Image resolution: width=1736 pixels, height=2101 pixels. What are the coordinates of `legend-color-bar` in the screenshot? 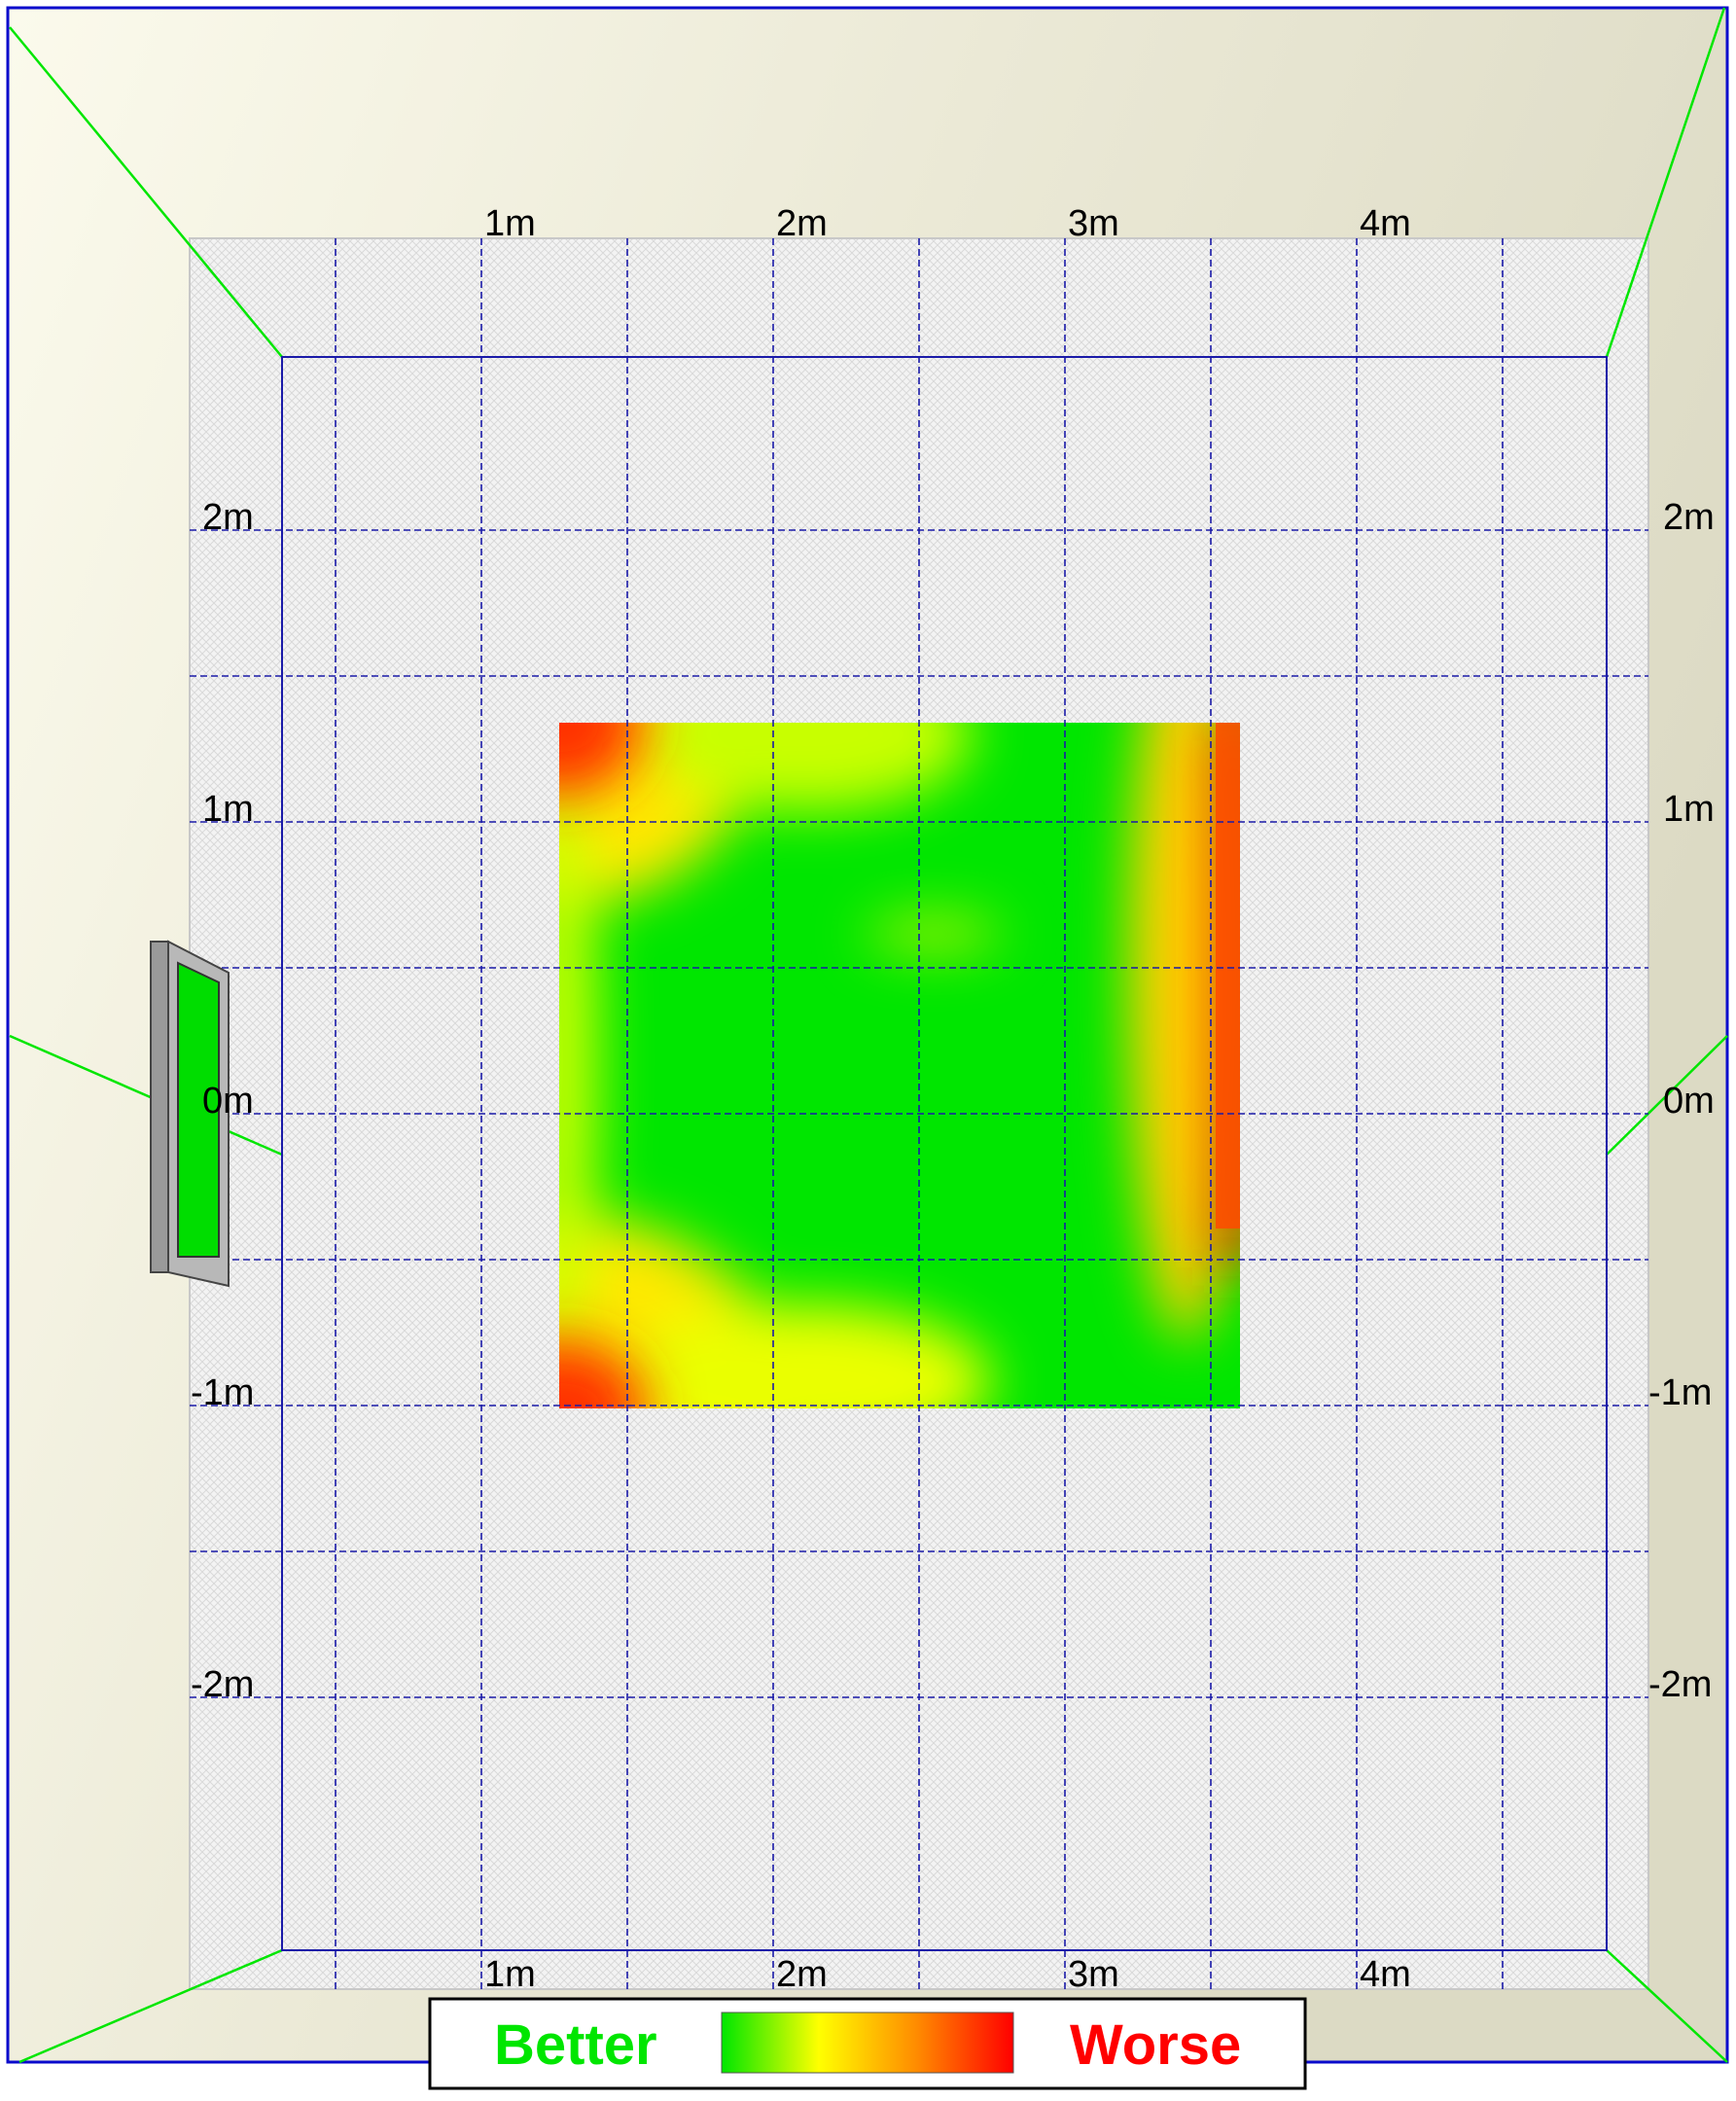 It's located at (867, 2043).